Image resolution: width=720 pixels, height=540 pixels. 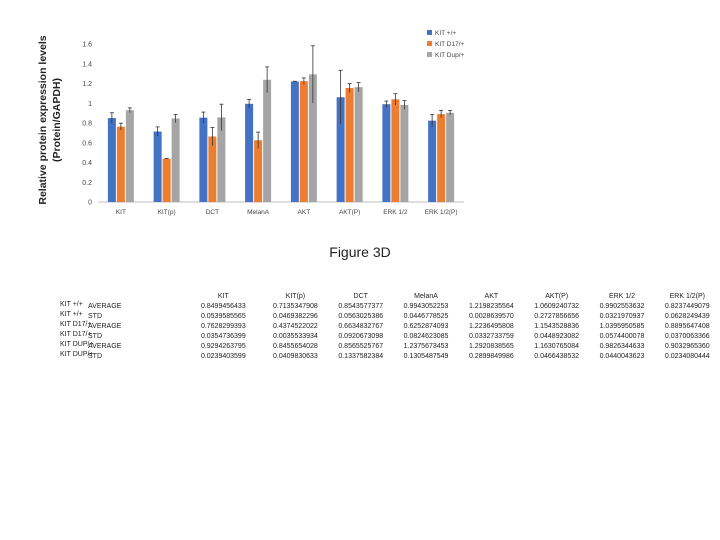 What do you see at coordinates (687, 336) in the screenshot?
I see `table-cell: 0.0370063366` at bounding box center [687, 336].